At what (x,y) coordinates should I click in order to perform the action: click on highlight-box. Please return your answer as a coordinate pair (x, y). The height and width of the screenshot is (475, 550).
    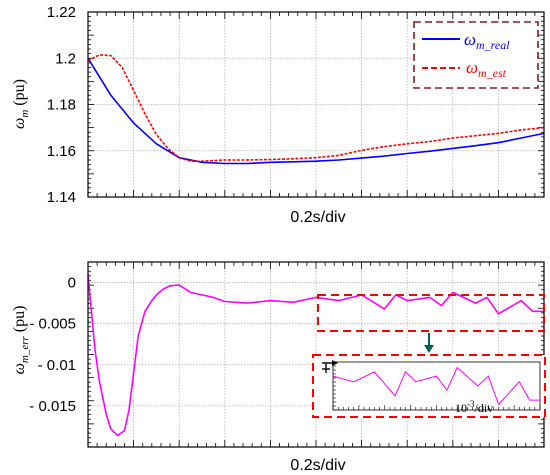
    Looking at the image, I should click on (431, 313).